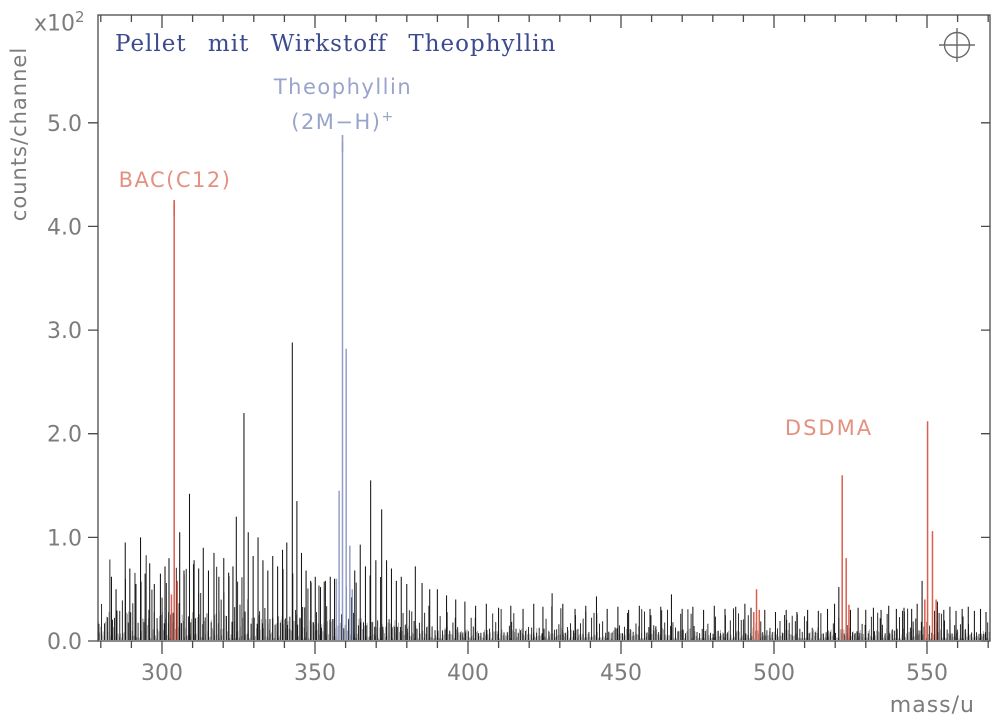 The image size is (1000, 721). What do you see at coordinates (55, 24) in the screenshot?
I see `y-scale-base: x10` at bounding box center [55, 24].